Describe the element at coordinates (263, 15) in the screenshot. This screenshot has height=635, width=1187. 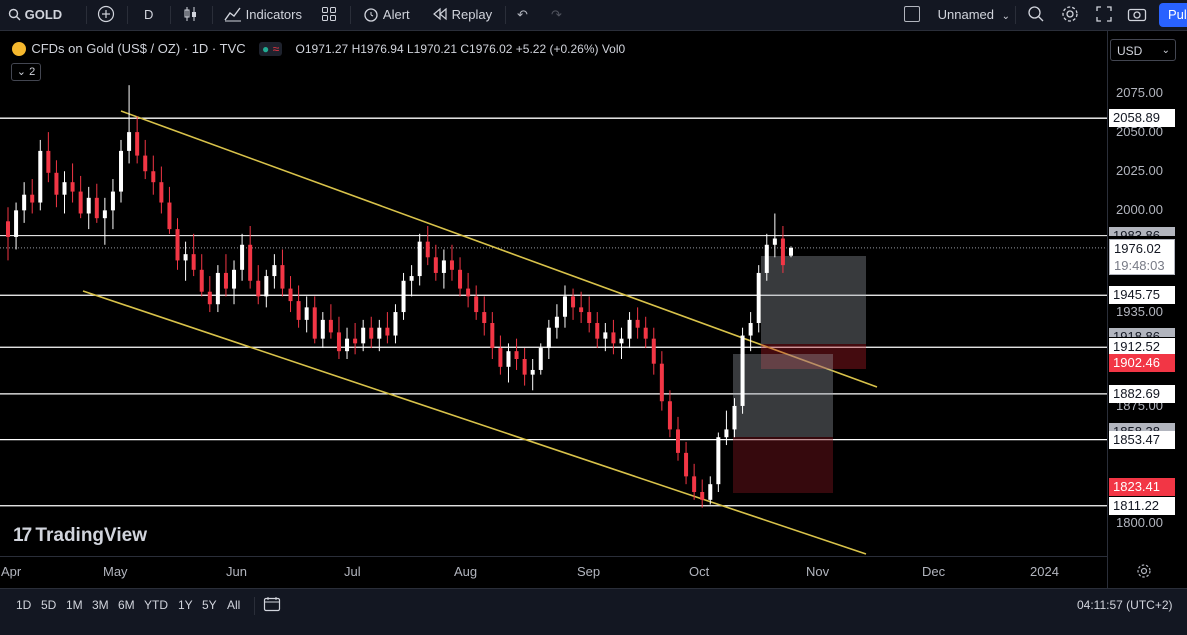
I see `indicators-button: Indicators` at that location.